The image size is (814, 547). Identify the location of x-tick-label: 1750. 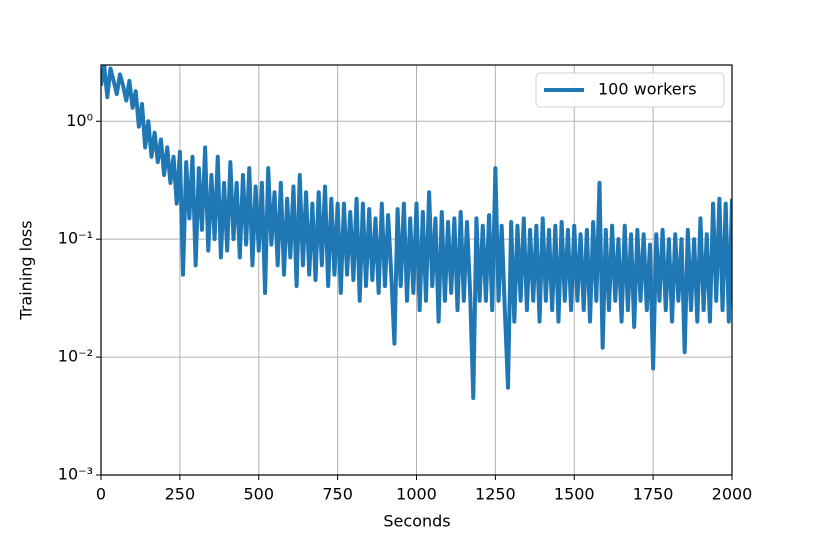
(653, 494).